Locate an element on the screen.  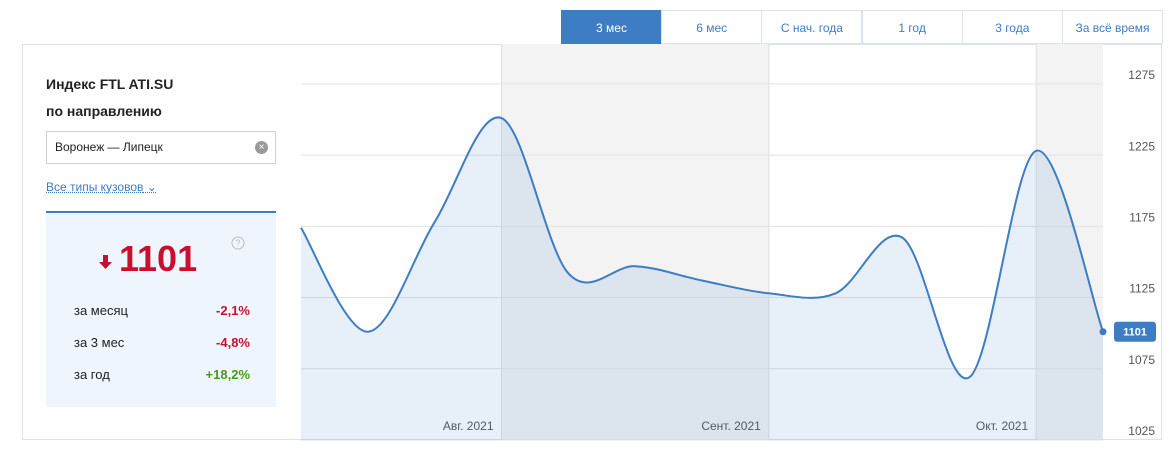
down-arrow is located at coordinates (105, 262).